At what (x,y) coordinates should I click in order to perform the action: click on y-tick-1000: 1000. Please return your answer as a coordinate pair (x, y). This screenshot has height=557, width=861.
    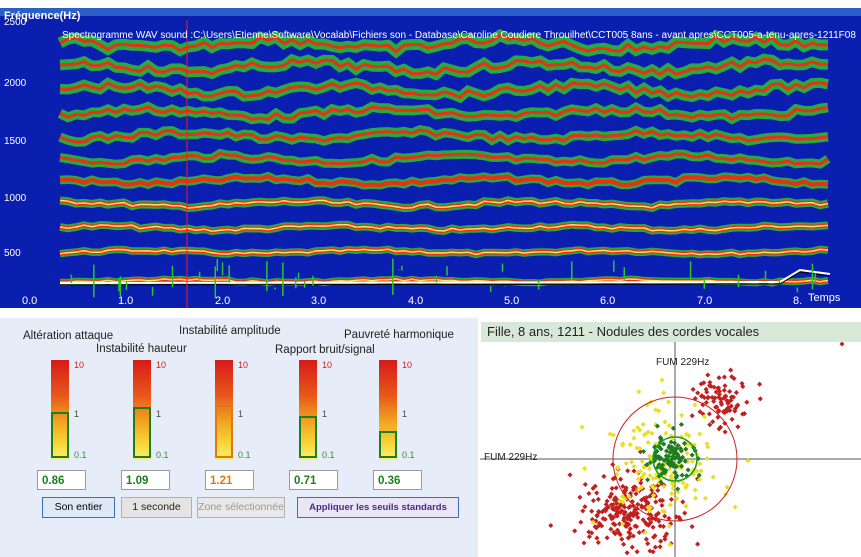
    Looking at the image, I should click on (15, 198).